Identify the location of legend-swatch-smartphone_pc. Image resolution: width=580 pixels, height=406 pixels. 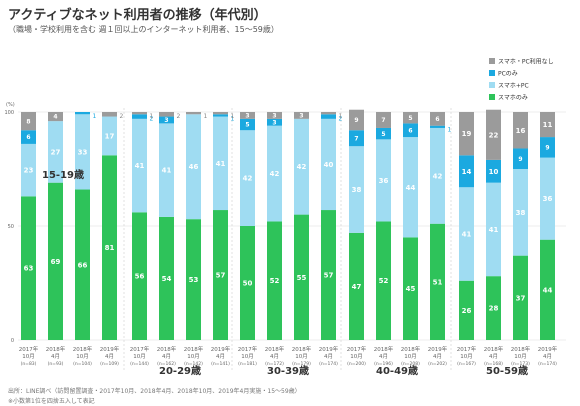
(492, 85).